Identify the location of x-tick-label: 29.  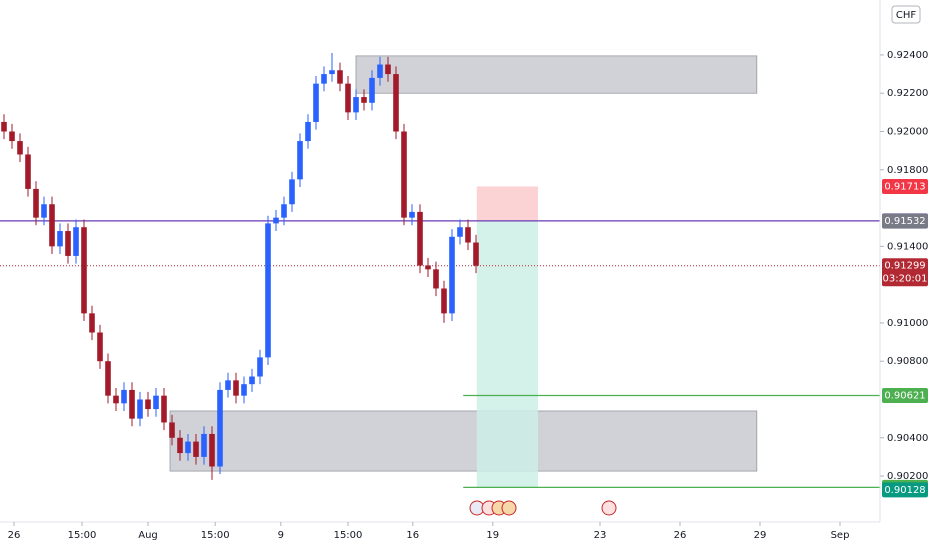
(760, 535).